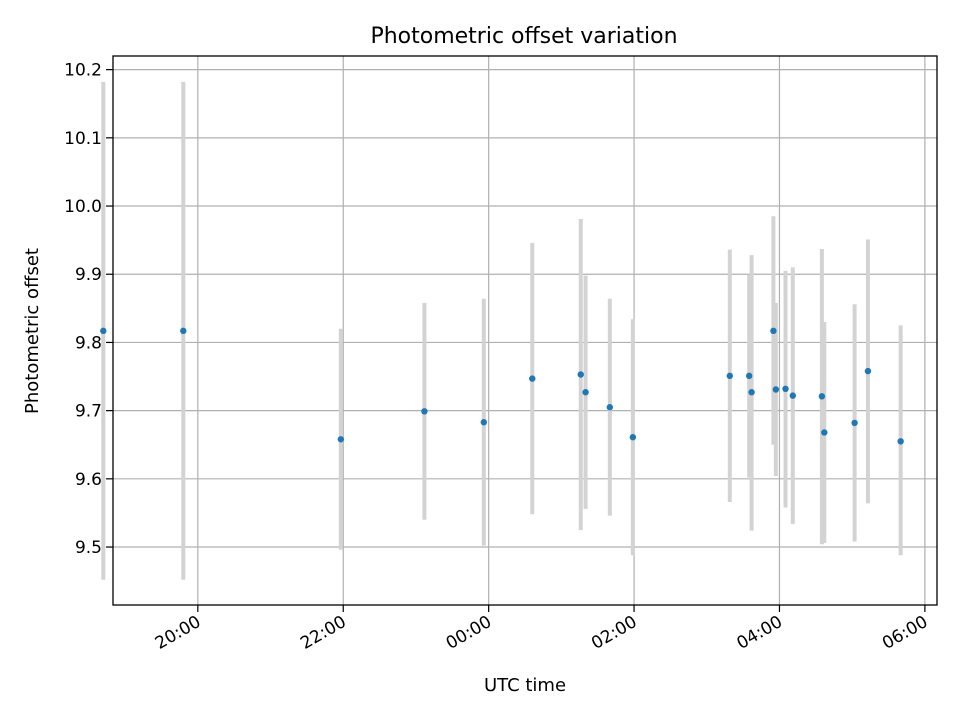 The height and width of the screenshot is (720, 960). Describe the element at coordinates (83, 139) in the screenshot. I see `y-tick-label: 10.1` at that location.